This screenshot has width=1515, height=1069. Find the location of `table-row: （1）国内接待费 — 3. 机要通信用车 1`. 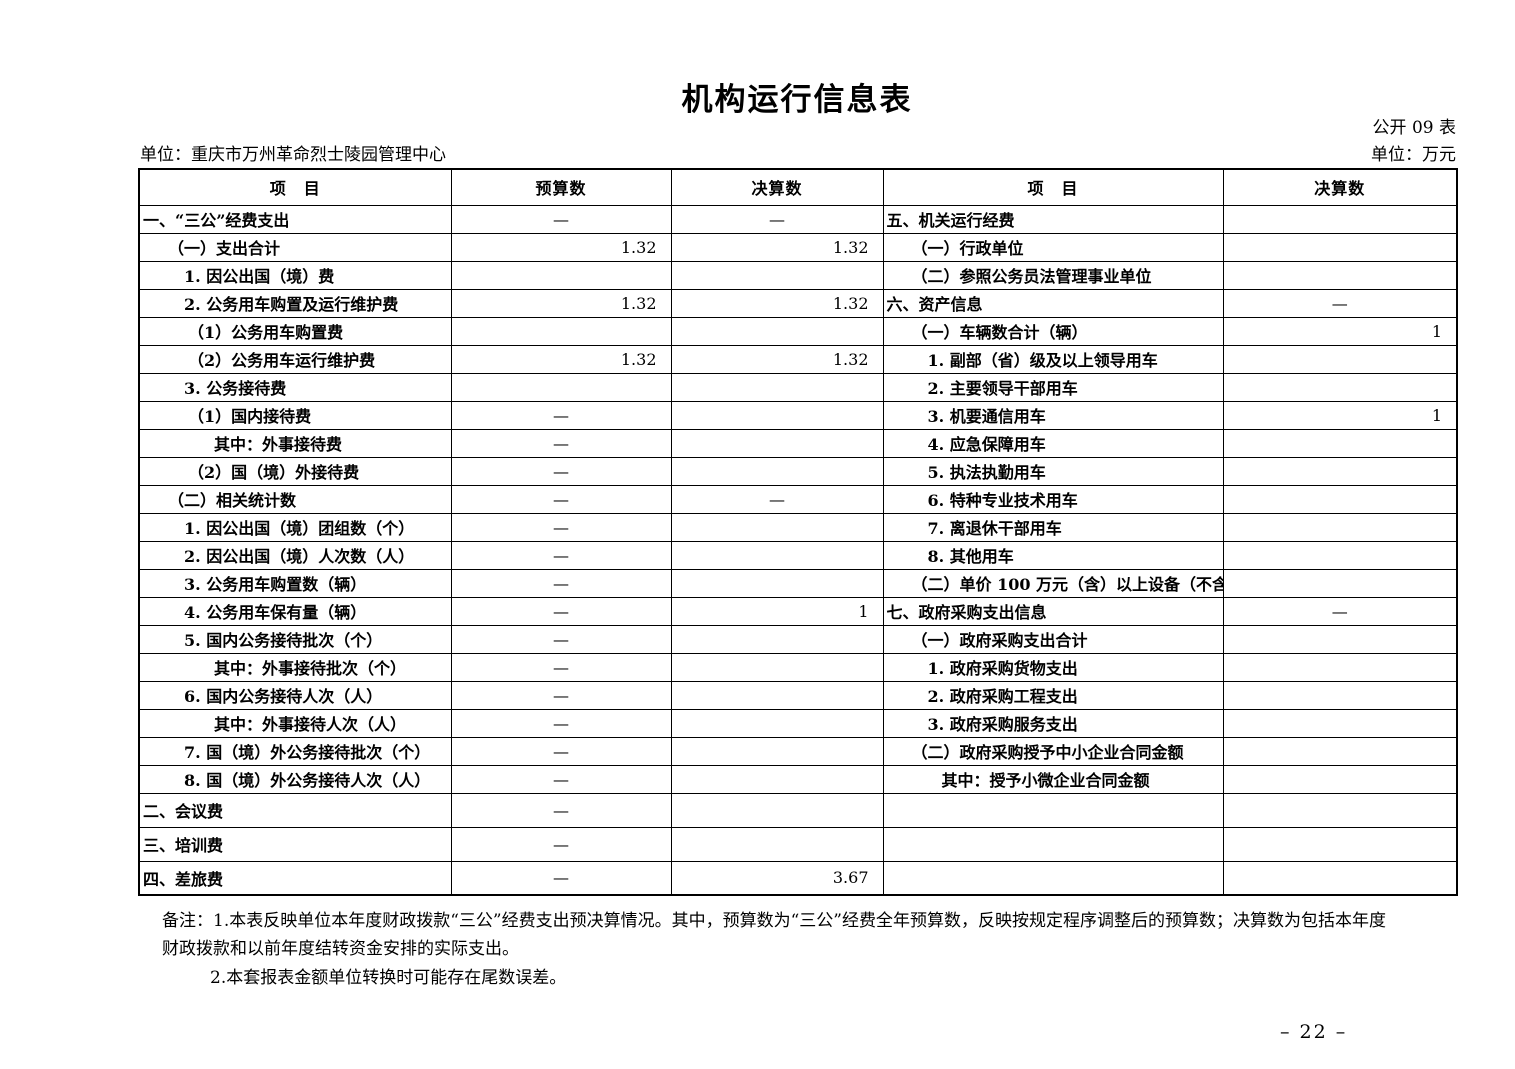

table-row: （1）国内接待费 — 3. 机要通信用车 1 is located at coordinates (798, 415).